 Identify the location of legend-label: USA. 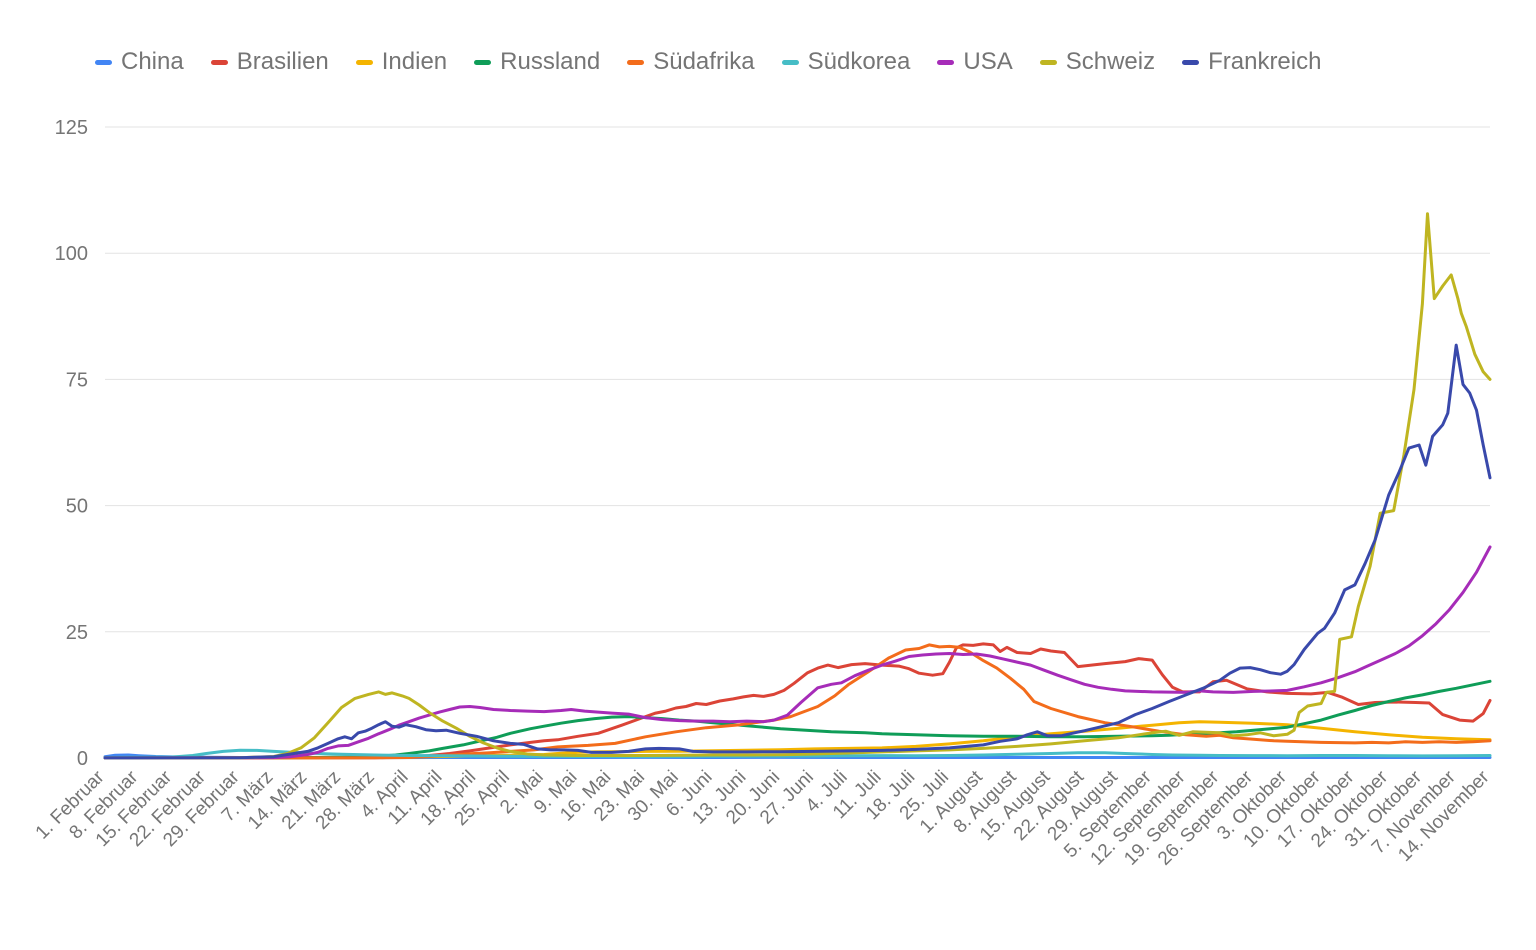
(988, 61).